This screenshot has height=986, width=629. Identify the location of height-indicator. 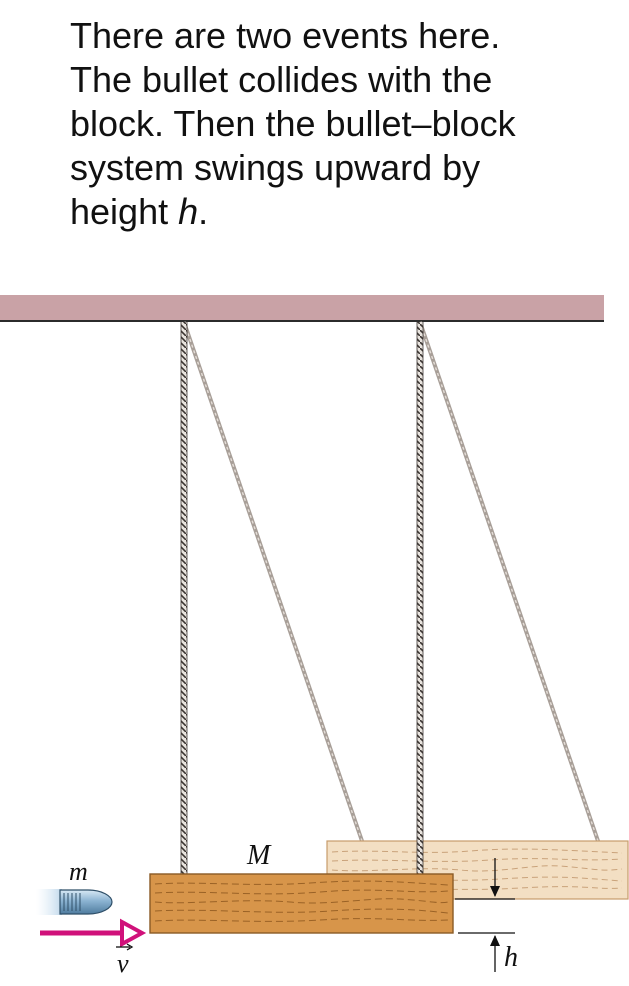
(485, 915).